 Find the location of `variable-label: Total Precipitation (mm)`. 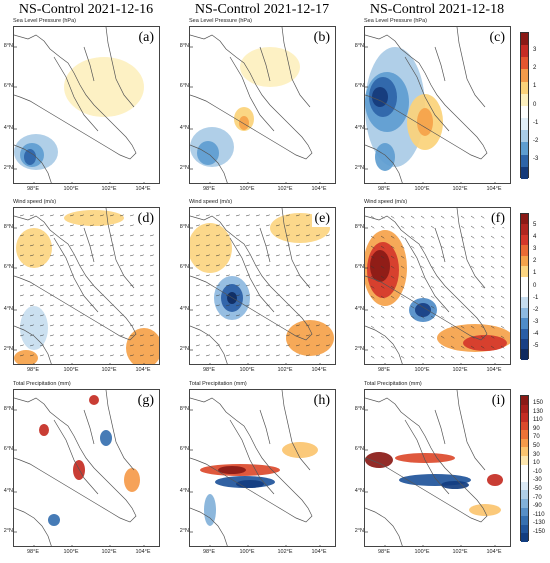

variable-label: Total Precipitation (mm) is located at coordinates (393, 384).